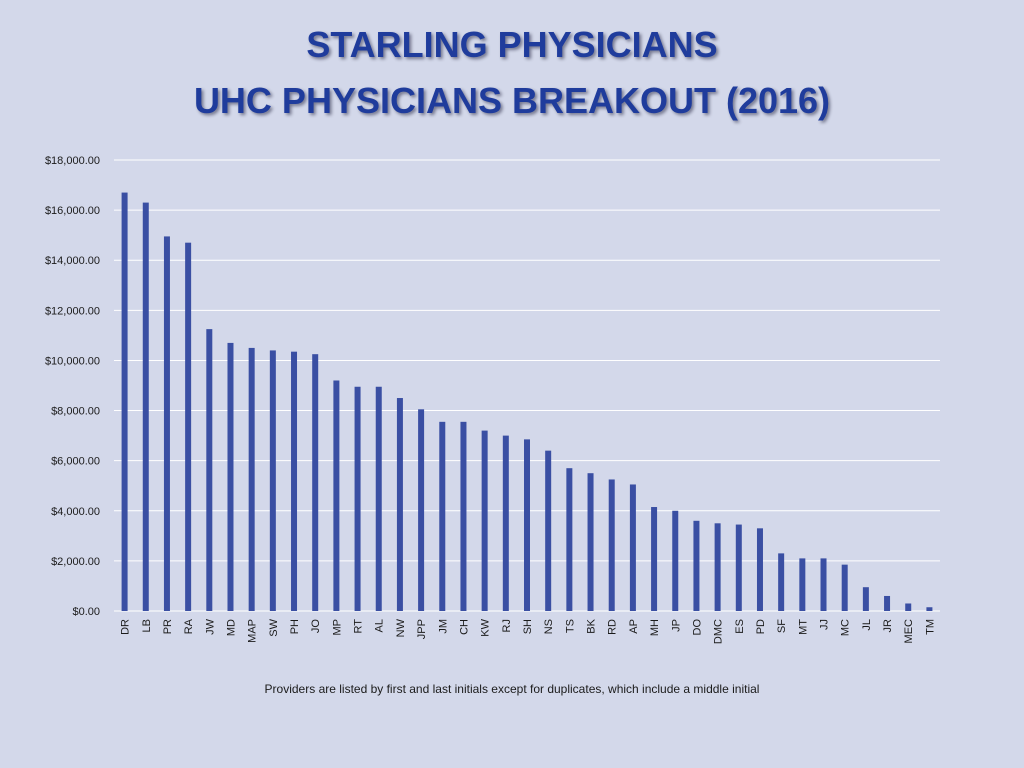 The width and height of the screenshot is (1024, 768). I want to click on bar-md, so click(230, 476).